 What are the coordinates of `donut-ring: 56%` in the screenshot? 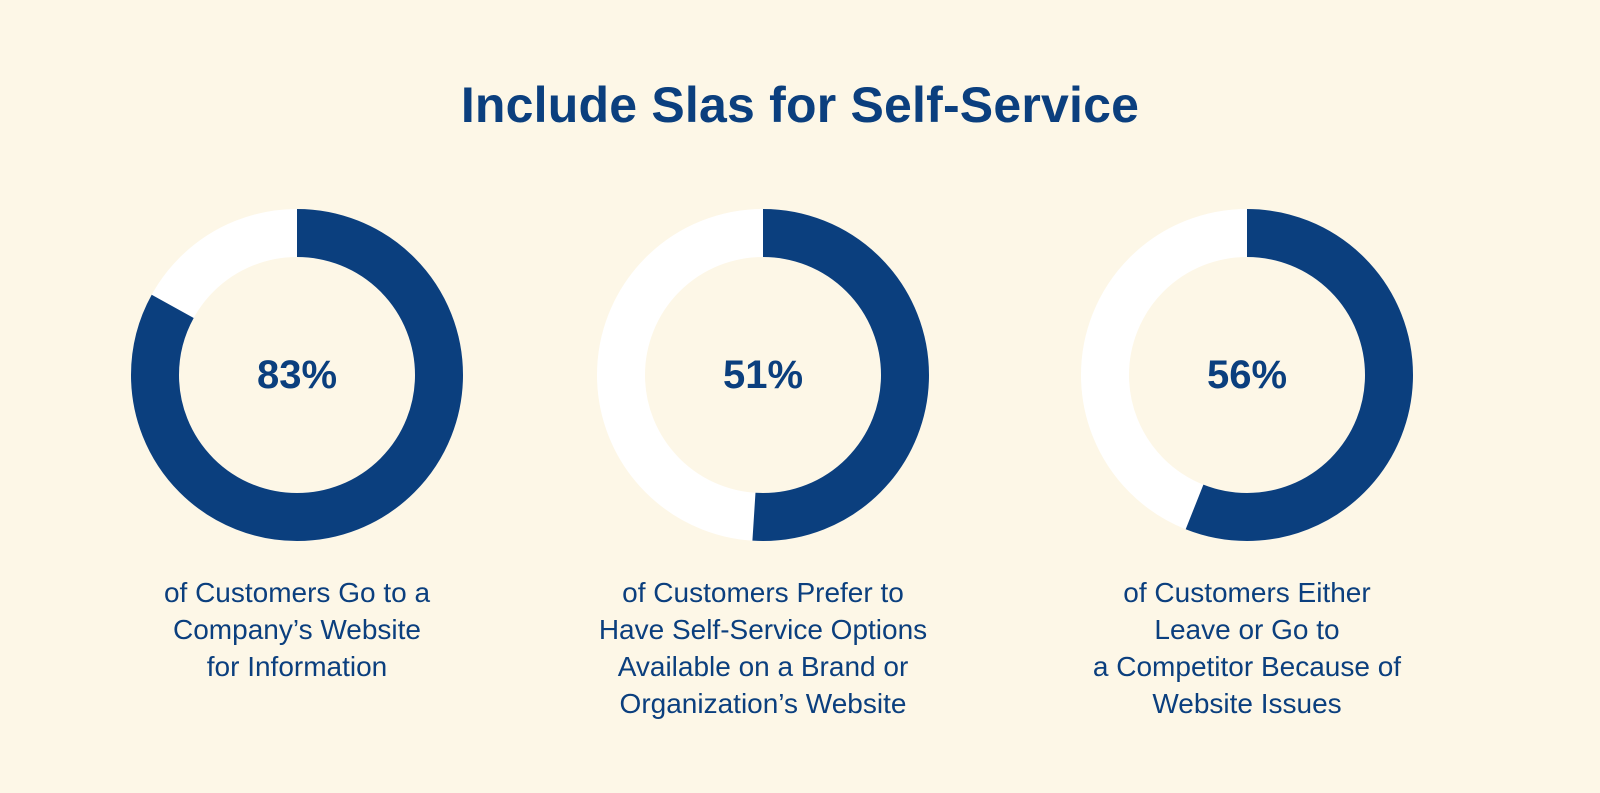 It's located at (1247, 375).